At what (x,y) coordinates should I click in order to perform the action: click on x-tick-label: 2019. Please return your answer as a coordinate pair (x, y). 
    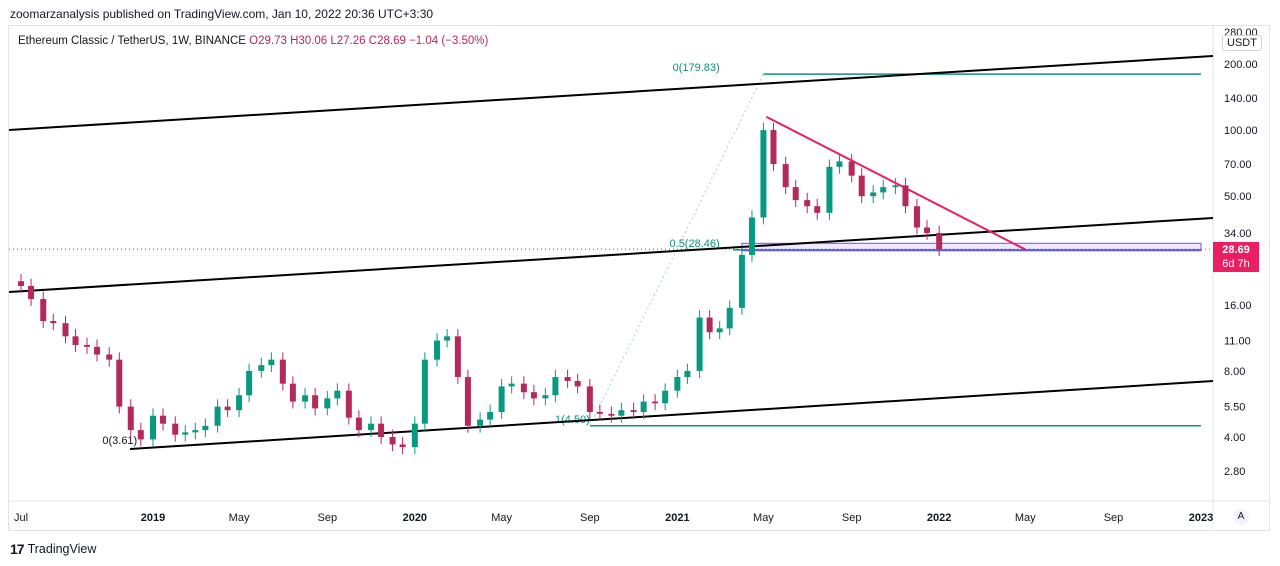
    Looking at the image, I should click on (153, 518).